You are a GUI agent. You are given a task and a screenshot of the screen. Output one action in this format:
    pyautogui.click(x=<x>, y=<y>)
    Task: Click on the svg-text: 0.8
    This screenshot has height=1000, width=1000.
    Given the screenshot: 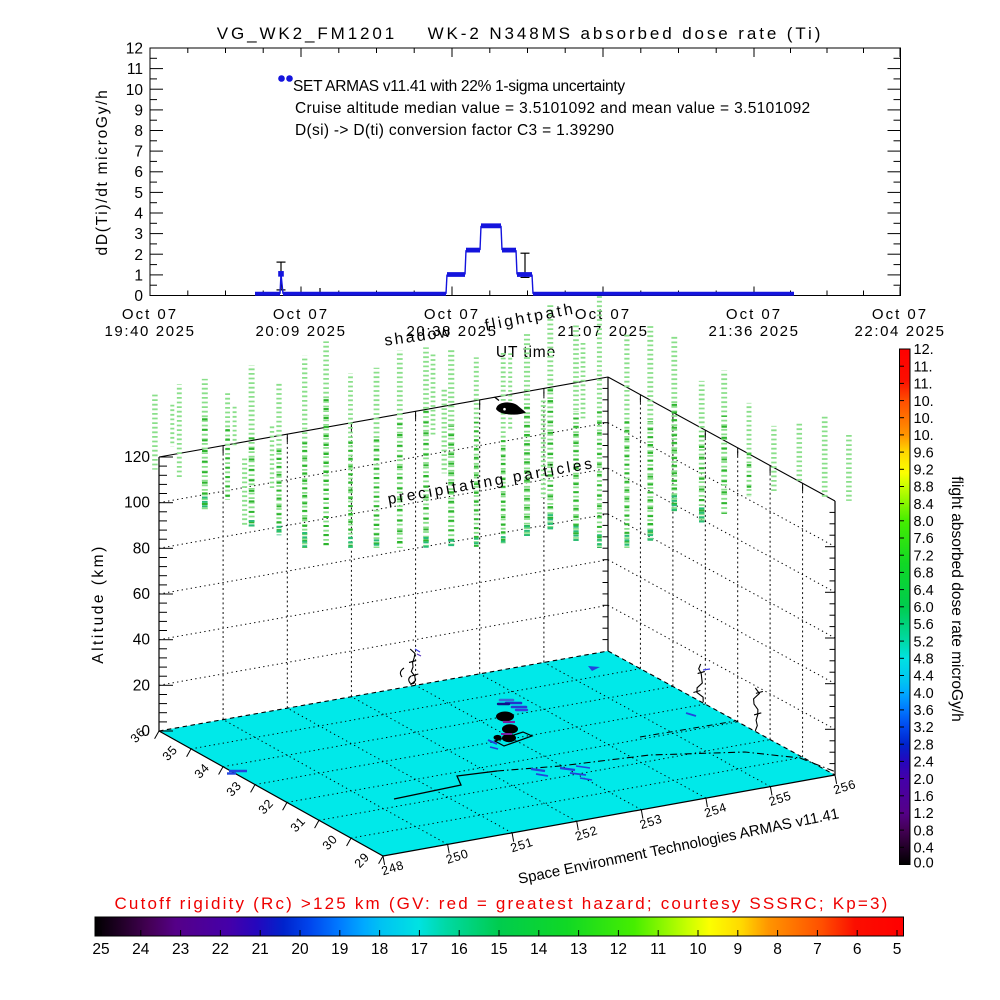 What is the action you would take?
    pyautogui.click(x=924, y=831)
    